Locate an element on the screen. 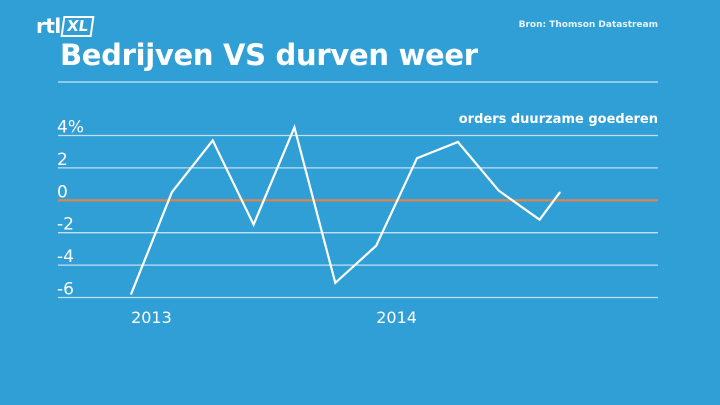  y-tick-label: 4% is located at coordinates (70, 128).